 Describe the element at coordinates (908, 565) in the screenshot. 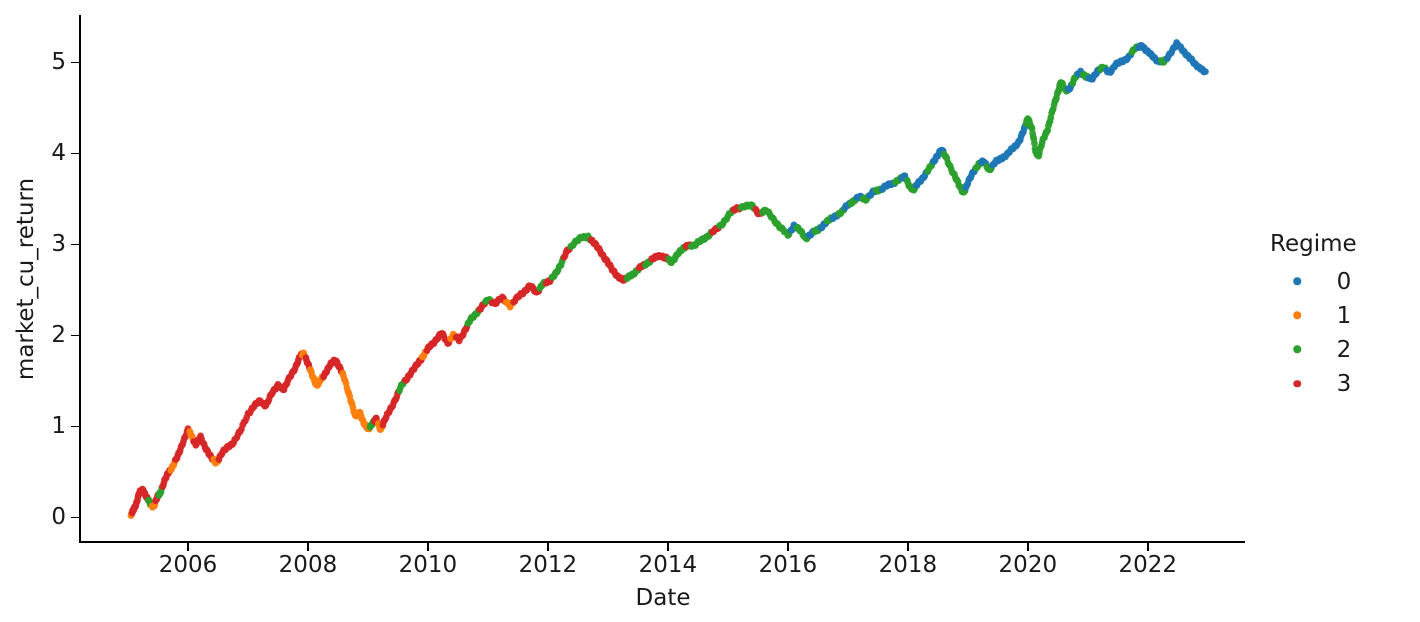

I see `x-tick-label: 2018` at that location.